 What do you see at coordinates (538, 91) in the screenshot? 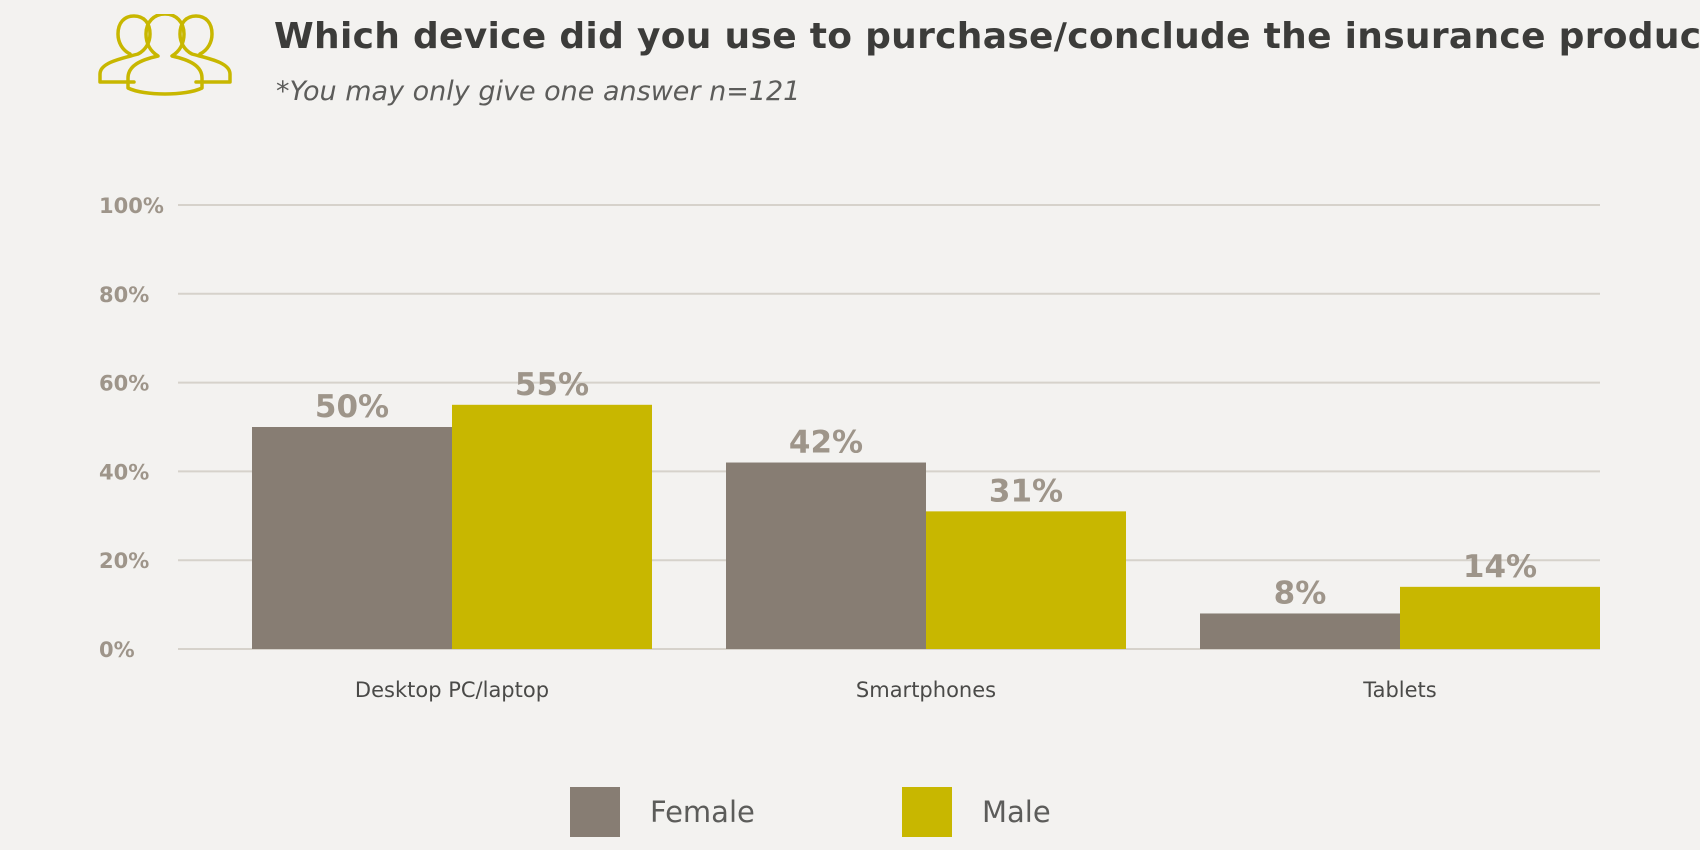
I see `page-subtitle: *You may only give one answer n=121` at bounding box center [538, 91].